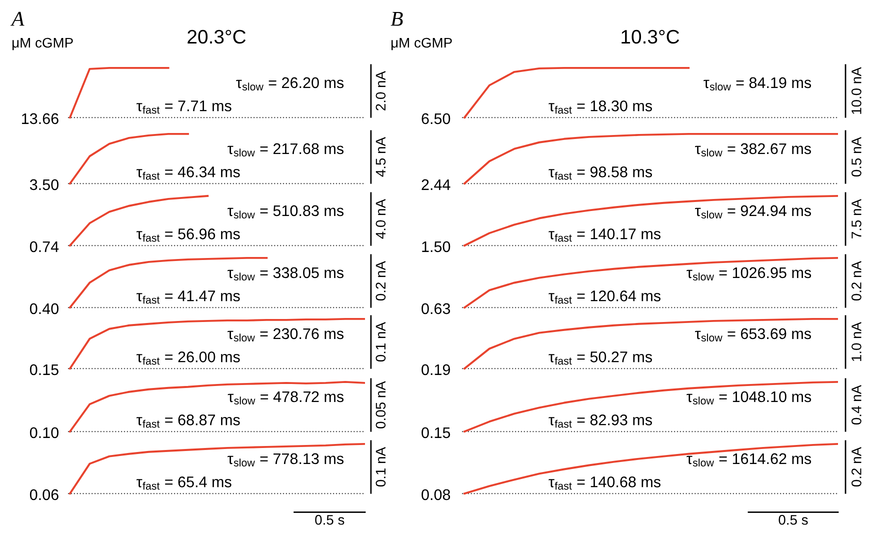  What do you see at coordinates (381, 218) in the screenshot?
I see `y2-axis-title: 4.0 nA` at bounding box center [381, 218].